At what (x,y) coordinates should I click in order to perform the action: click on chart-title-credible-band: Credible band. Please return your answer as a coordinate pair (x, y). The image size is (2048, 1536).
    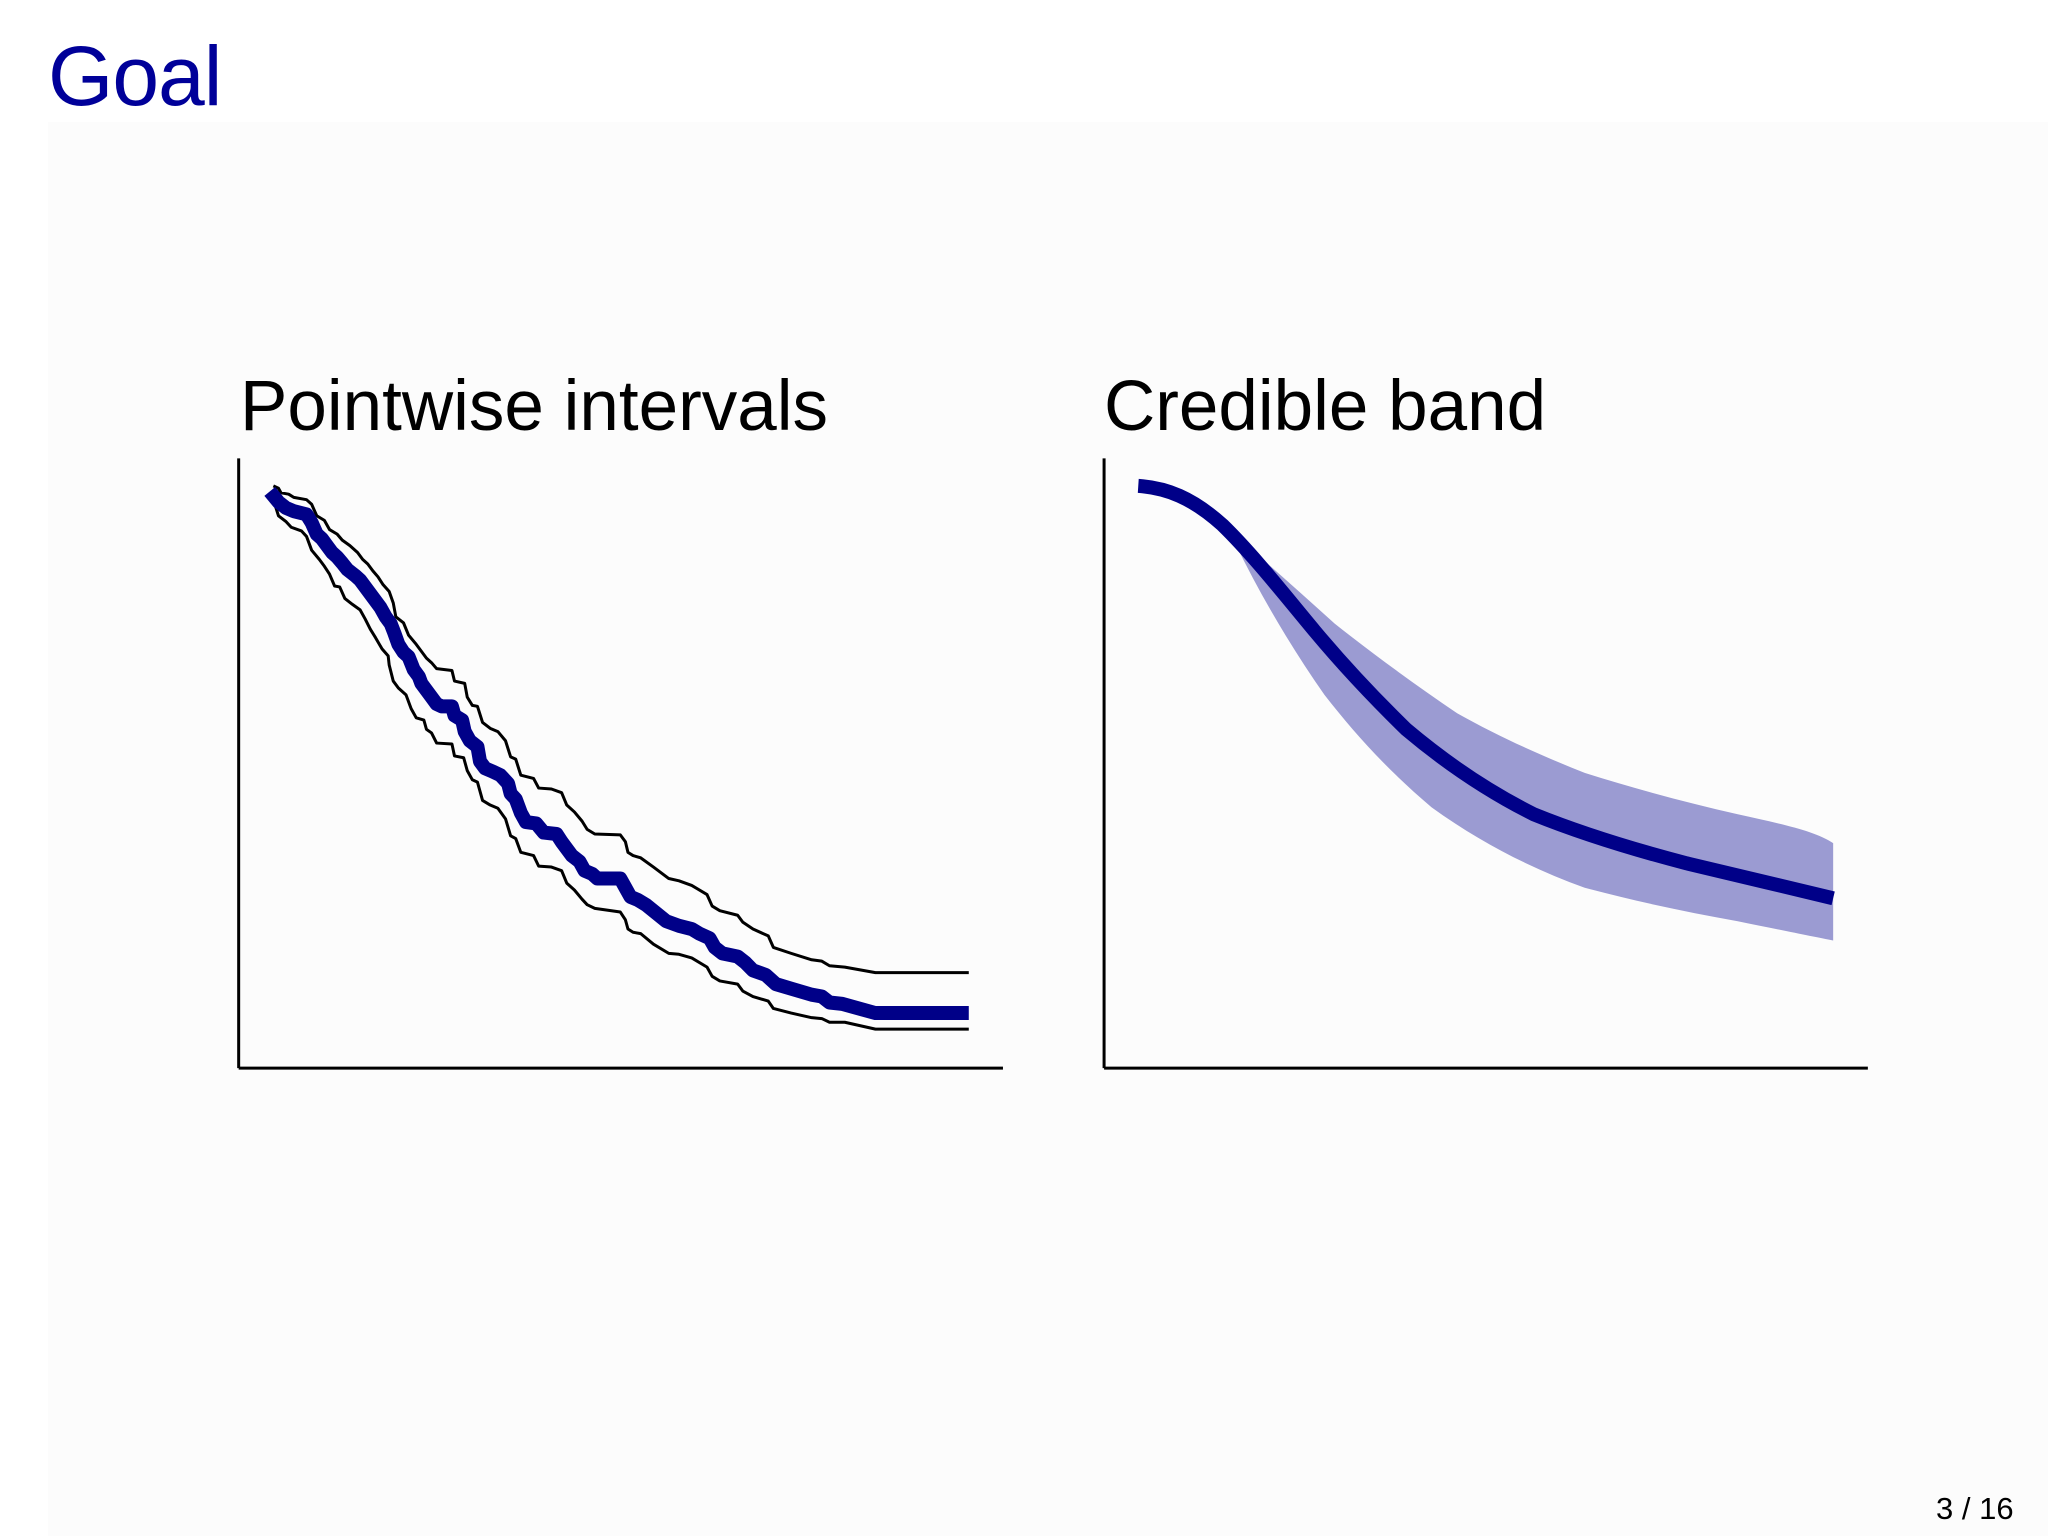
    Looking at the image, I should click on (1325, 406).